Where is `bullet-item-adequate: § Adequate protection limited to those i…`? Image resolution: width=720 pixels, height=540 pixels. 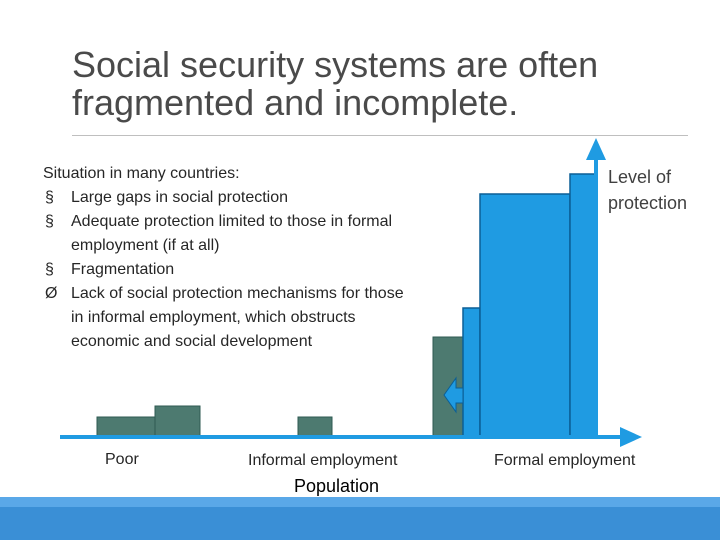
bullet-item-adequate: § Adequate protection limited to those i… is located at coordinates (228, 234).